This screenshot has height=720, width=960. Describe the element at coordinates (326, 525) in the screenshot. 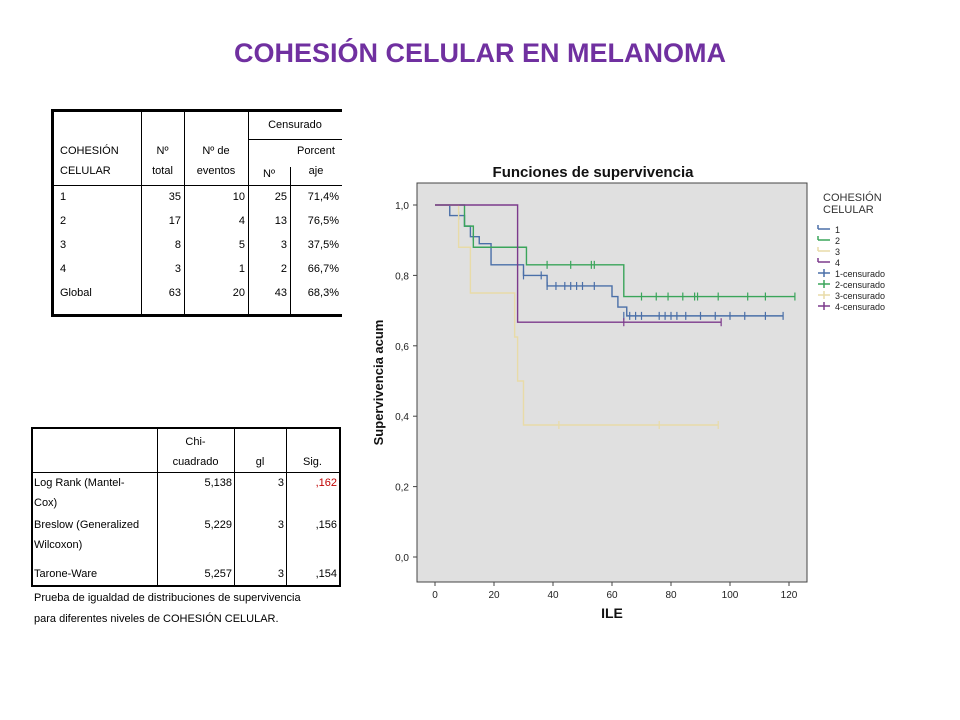

I see `cell-sig: ,156` at that location.